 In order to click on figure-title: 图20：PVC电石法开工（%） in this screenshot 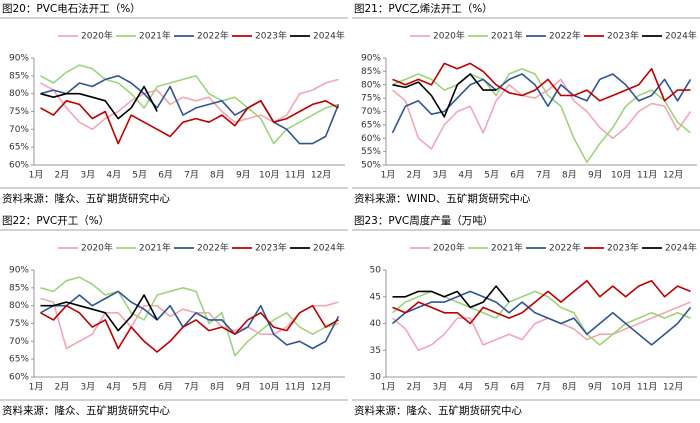, I will do `click(71, 8)`.